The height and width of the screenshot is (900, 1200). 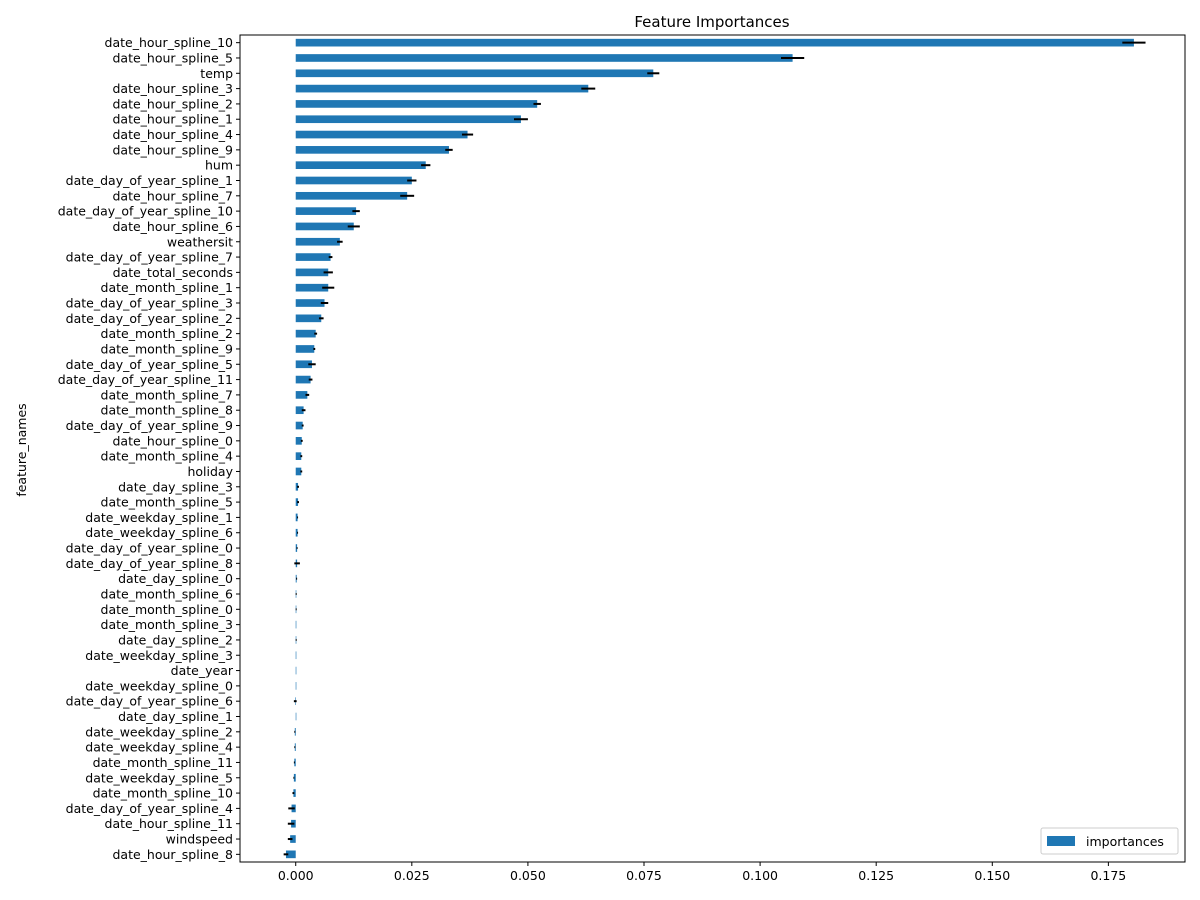 What do you see at coordinates (172, 57) in the screenshot?
I see `y-tick-label: date_hour_spline_5` at bounding box center [172, 57].